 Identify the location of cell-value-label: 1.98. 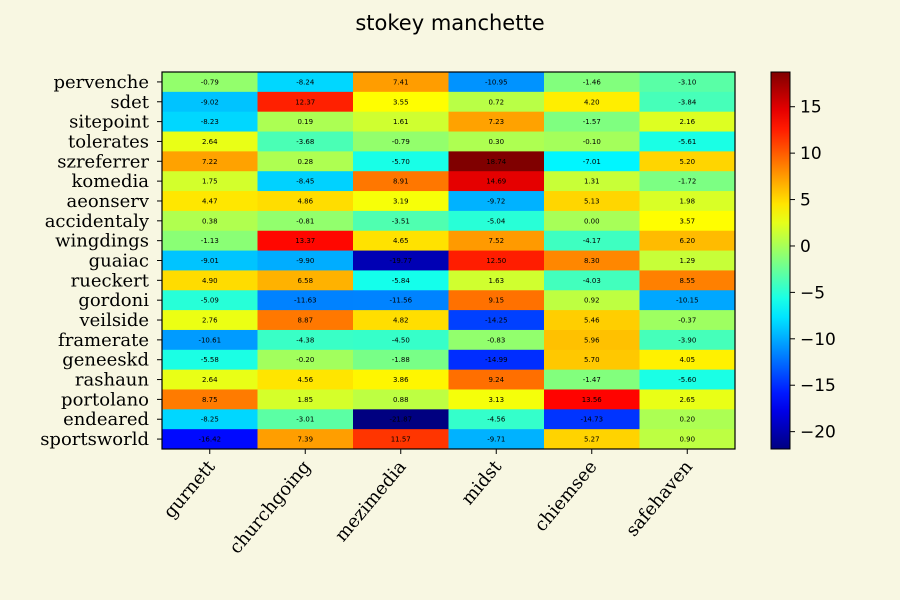
(687, 201).